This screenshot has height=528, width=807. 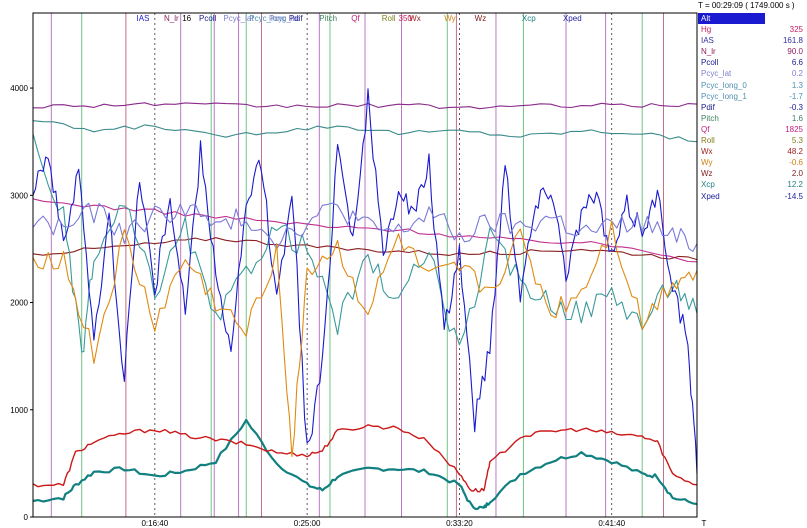 What do you see at coordinates (794, 129) in the screenshot?
I see `legend-item-value: 1825` at bounding box center [794, 129].